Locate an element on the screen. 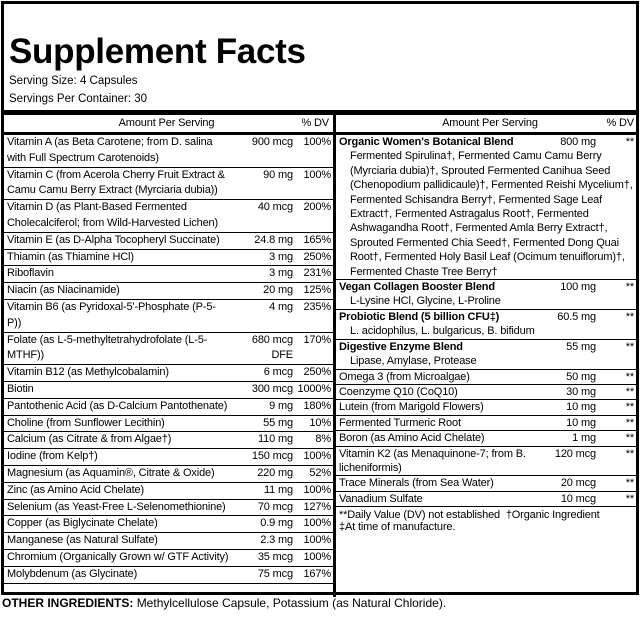  nutrient-name: Copper (as Biglycinate Chelate) is located at coordinates (82, 523).